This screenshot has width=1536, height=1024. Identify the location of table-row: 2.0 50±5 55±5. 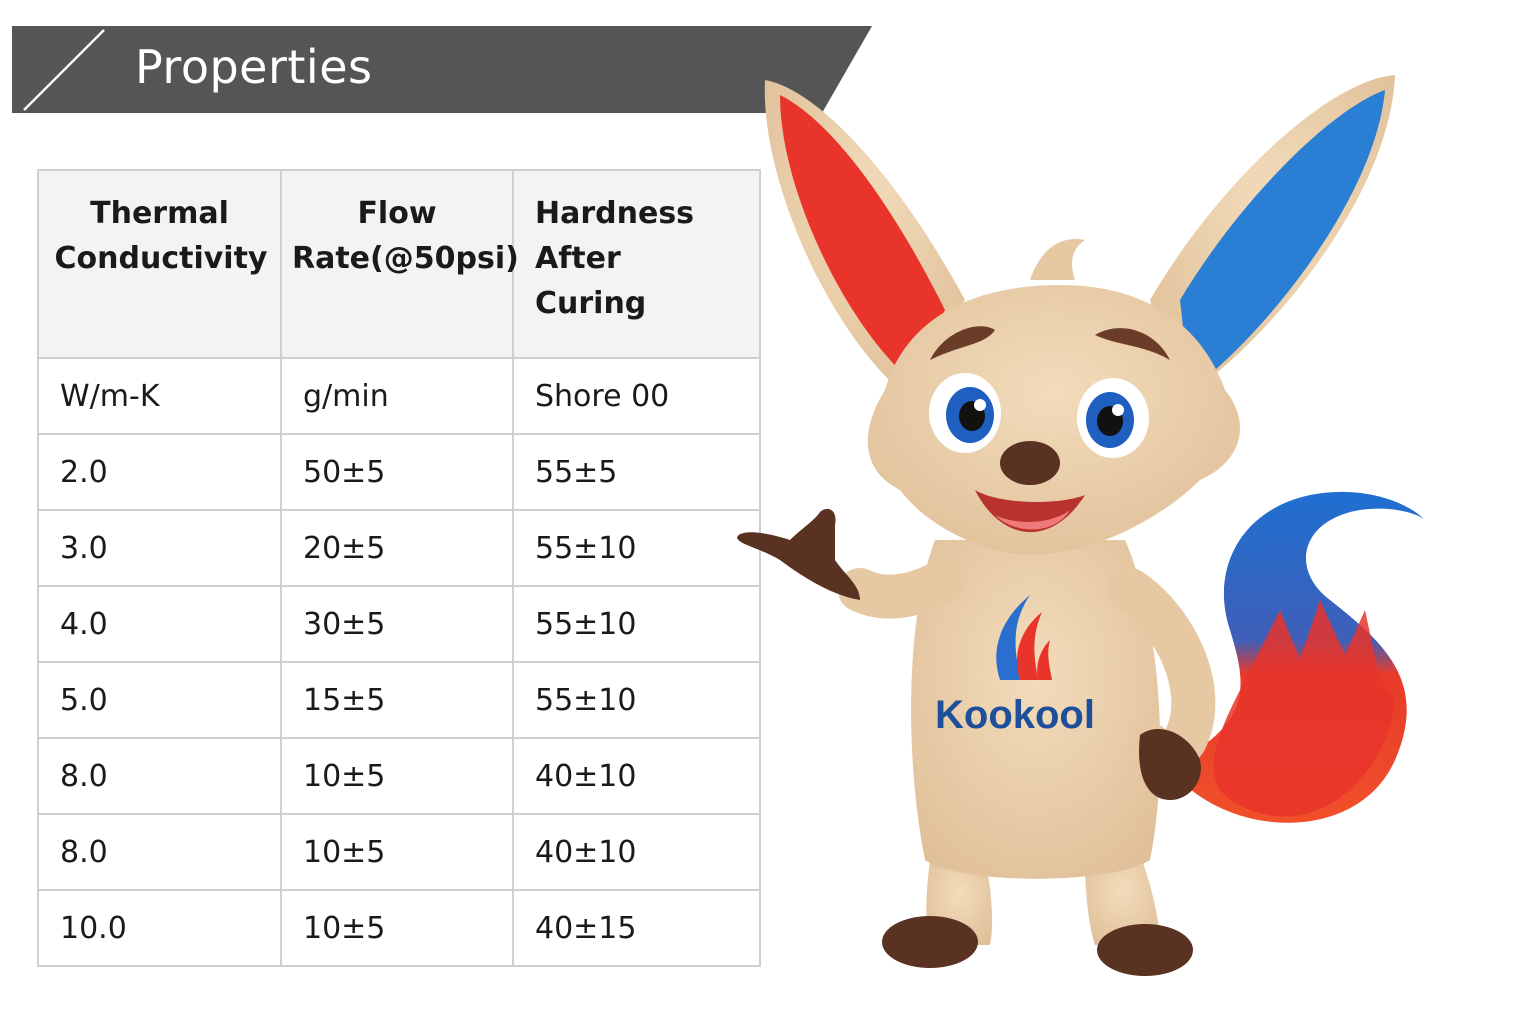
(399, 472).